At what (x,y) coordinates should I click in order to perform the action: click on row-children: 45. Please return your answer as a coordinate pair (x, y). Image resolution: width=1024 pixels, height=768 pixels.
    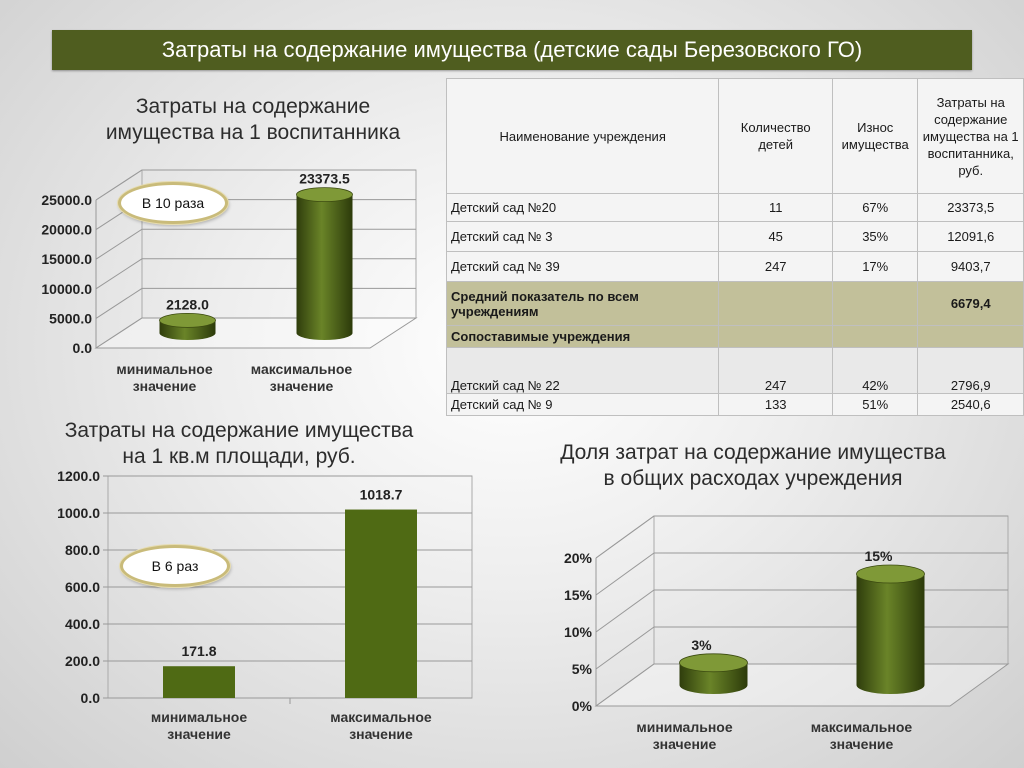
    Looking at the image, I should click on (775, 236).